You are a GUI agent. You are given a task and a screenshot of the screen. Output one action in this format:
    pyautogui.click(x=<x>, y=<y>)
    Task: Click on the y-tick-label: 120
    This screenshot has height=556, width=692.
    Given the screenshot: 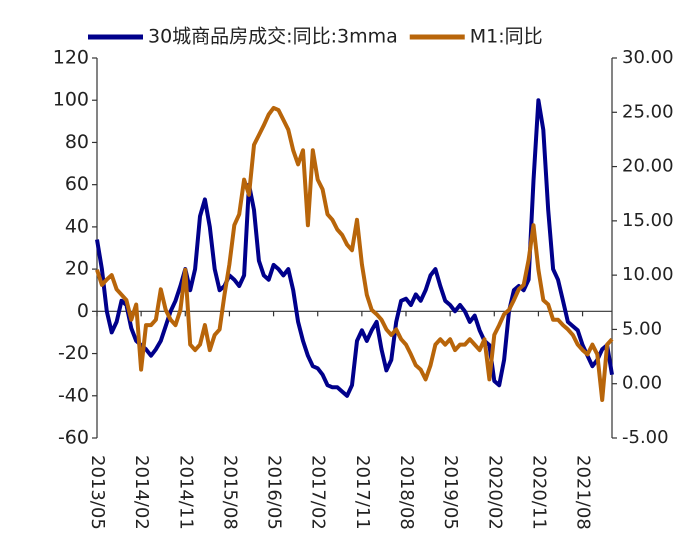 What is the action you would take?
    pyautogui.click(x=71, y=58)
    